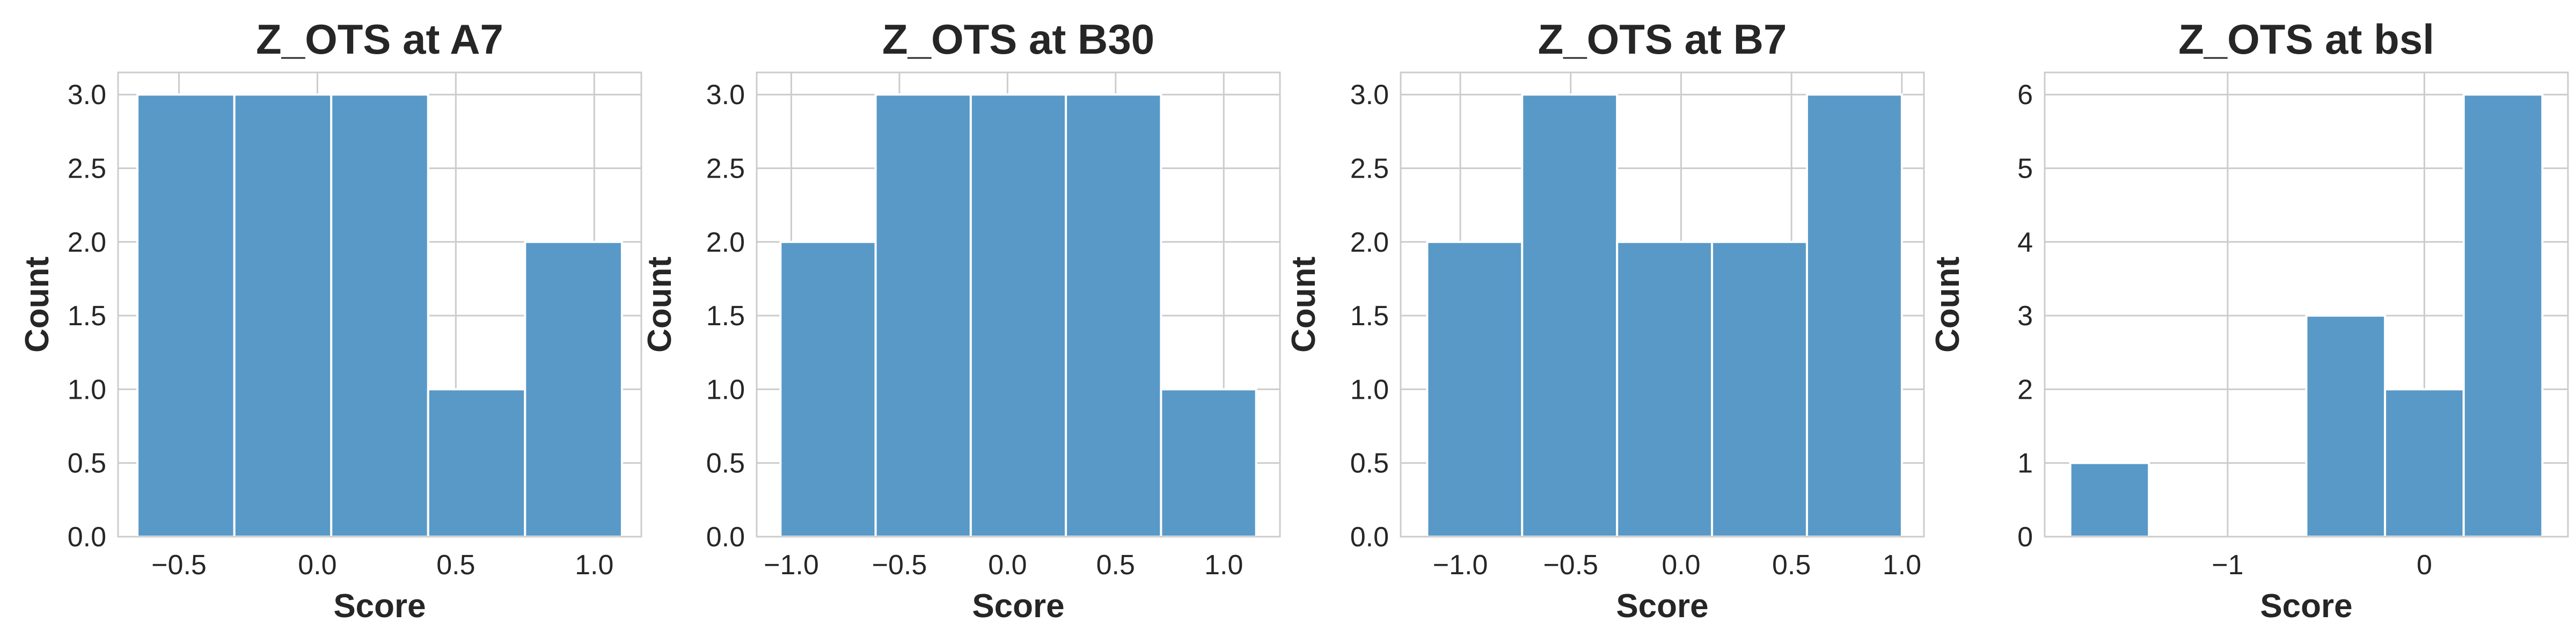  What do you see at coordinates (2306, 39) in the screenshot?
I see `chart-title: Z_OTS at bsl` at bounding box center [2306, 39].